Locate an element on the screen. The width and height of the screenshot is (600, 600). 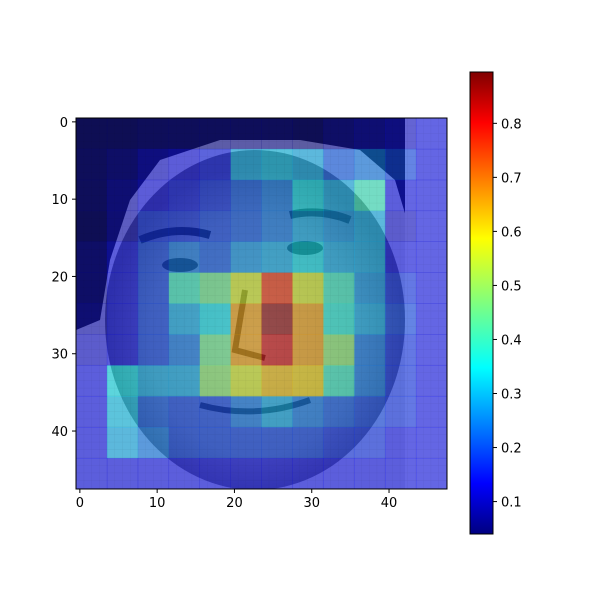
x-tick-label: 10 is located at coordinates (157, 503).